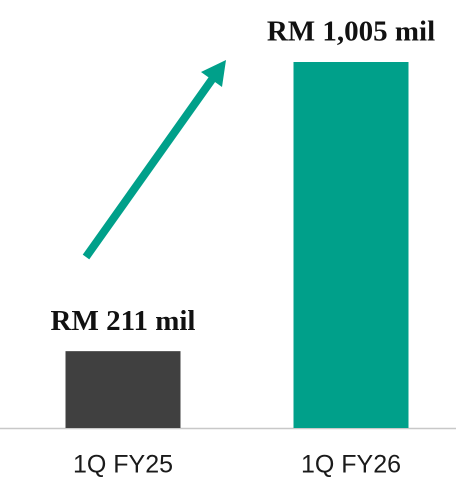  What do you see at coordinates (351, 32) in the screenshot?
I see `value-label: RM 1,005 mil` at bounding box center [351, 32].